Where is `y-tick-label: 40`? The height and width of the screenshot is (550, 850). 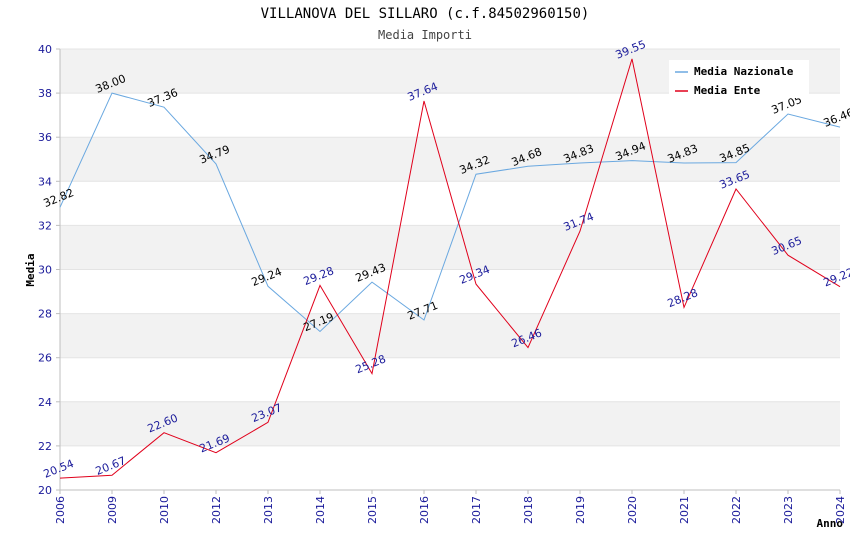
y-tick-label: 40 is located at coordinates (45, 49).